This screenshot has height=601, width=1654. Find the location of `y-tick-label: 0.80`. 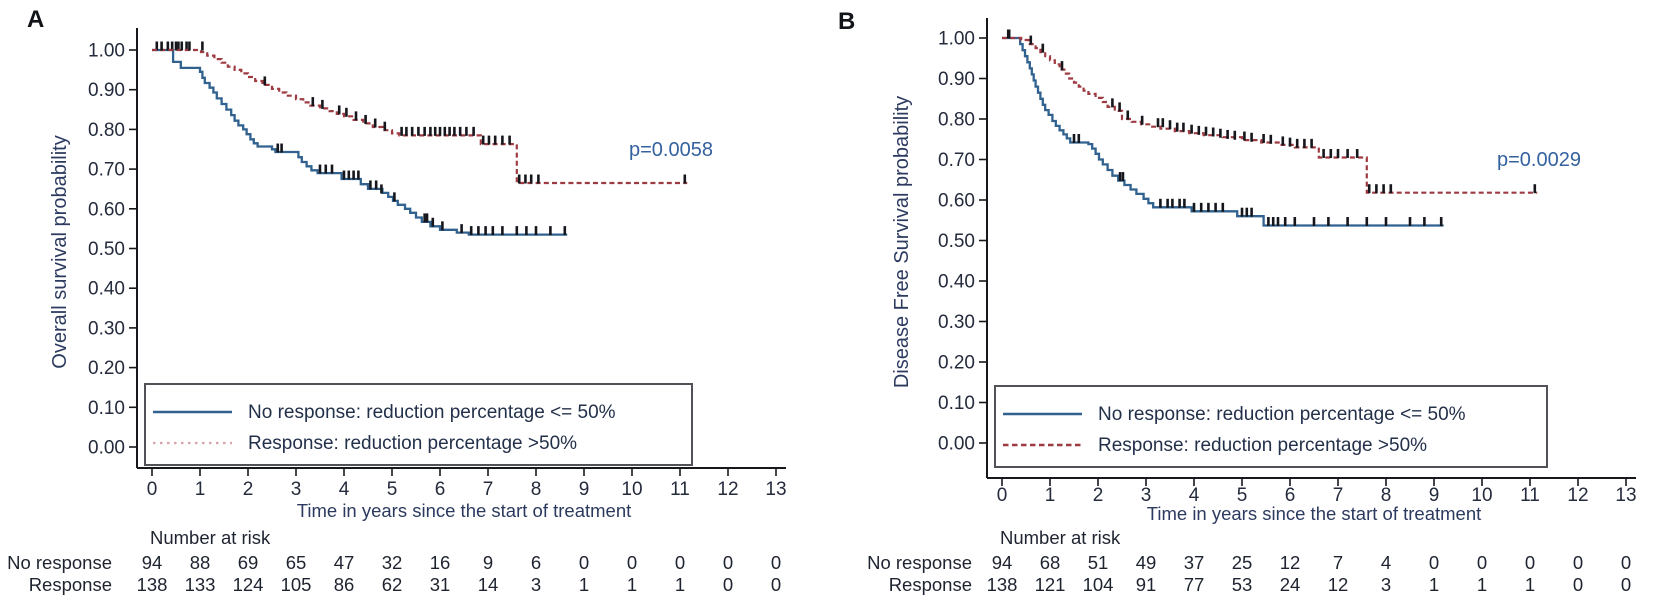

y-tick-label: 0.80 is located at coordinates (956, 120).